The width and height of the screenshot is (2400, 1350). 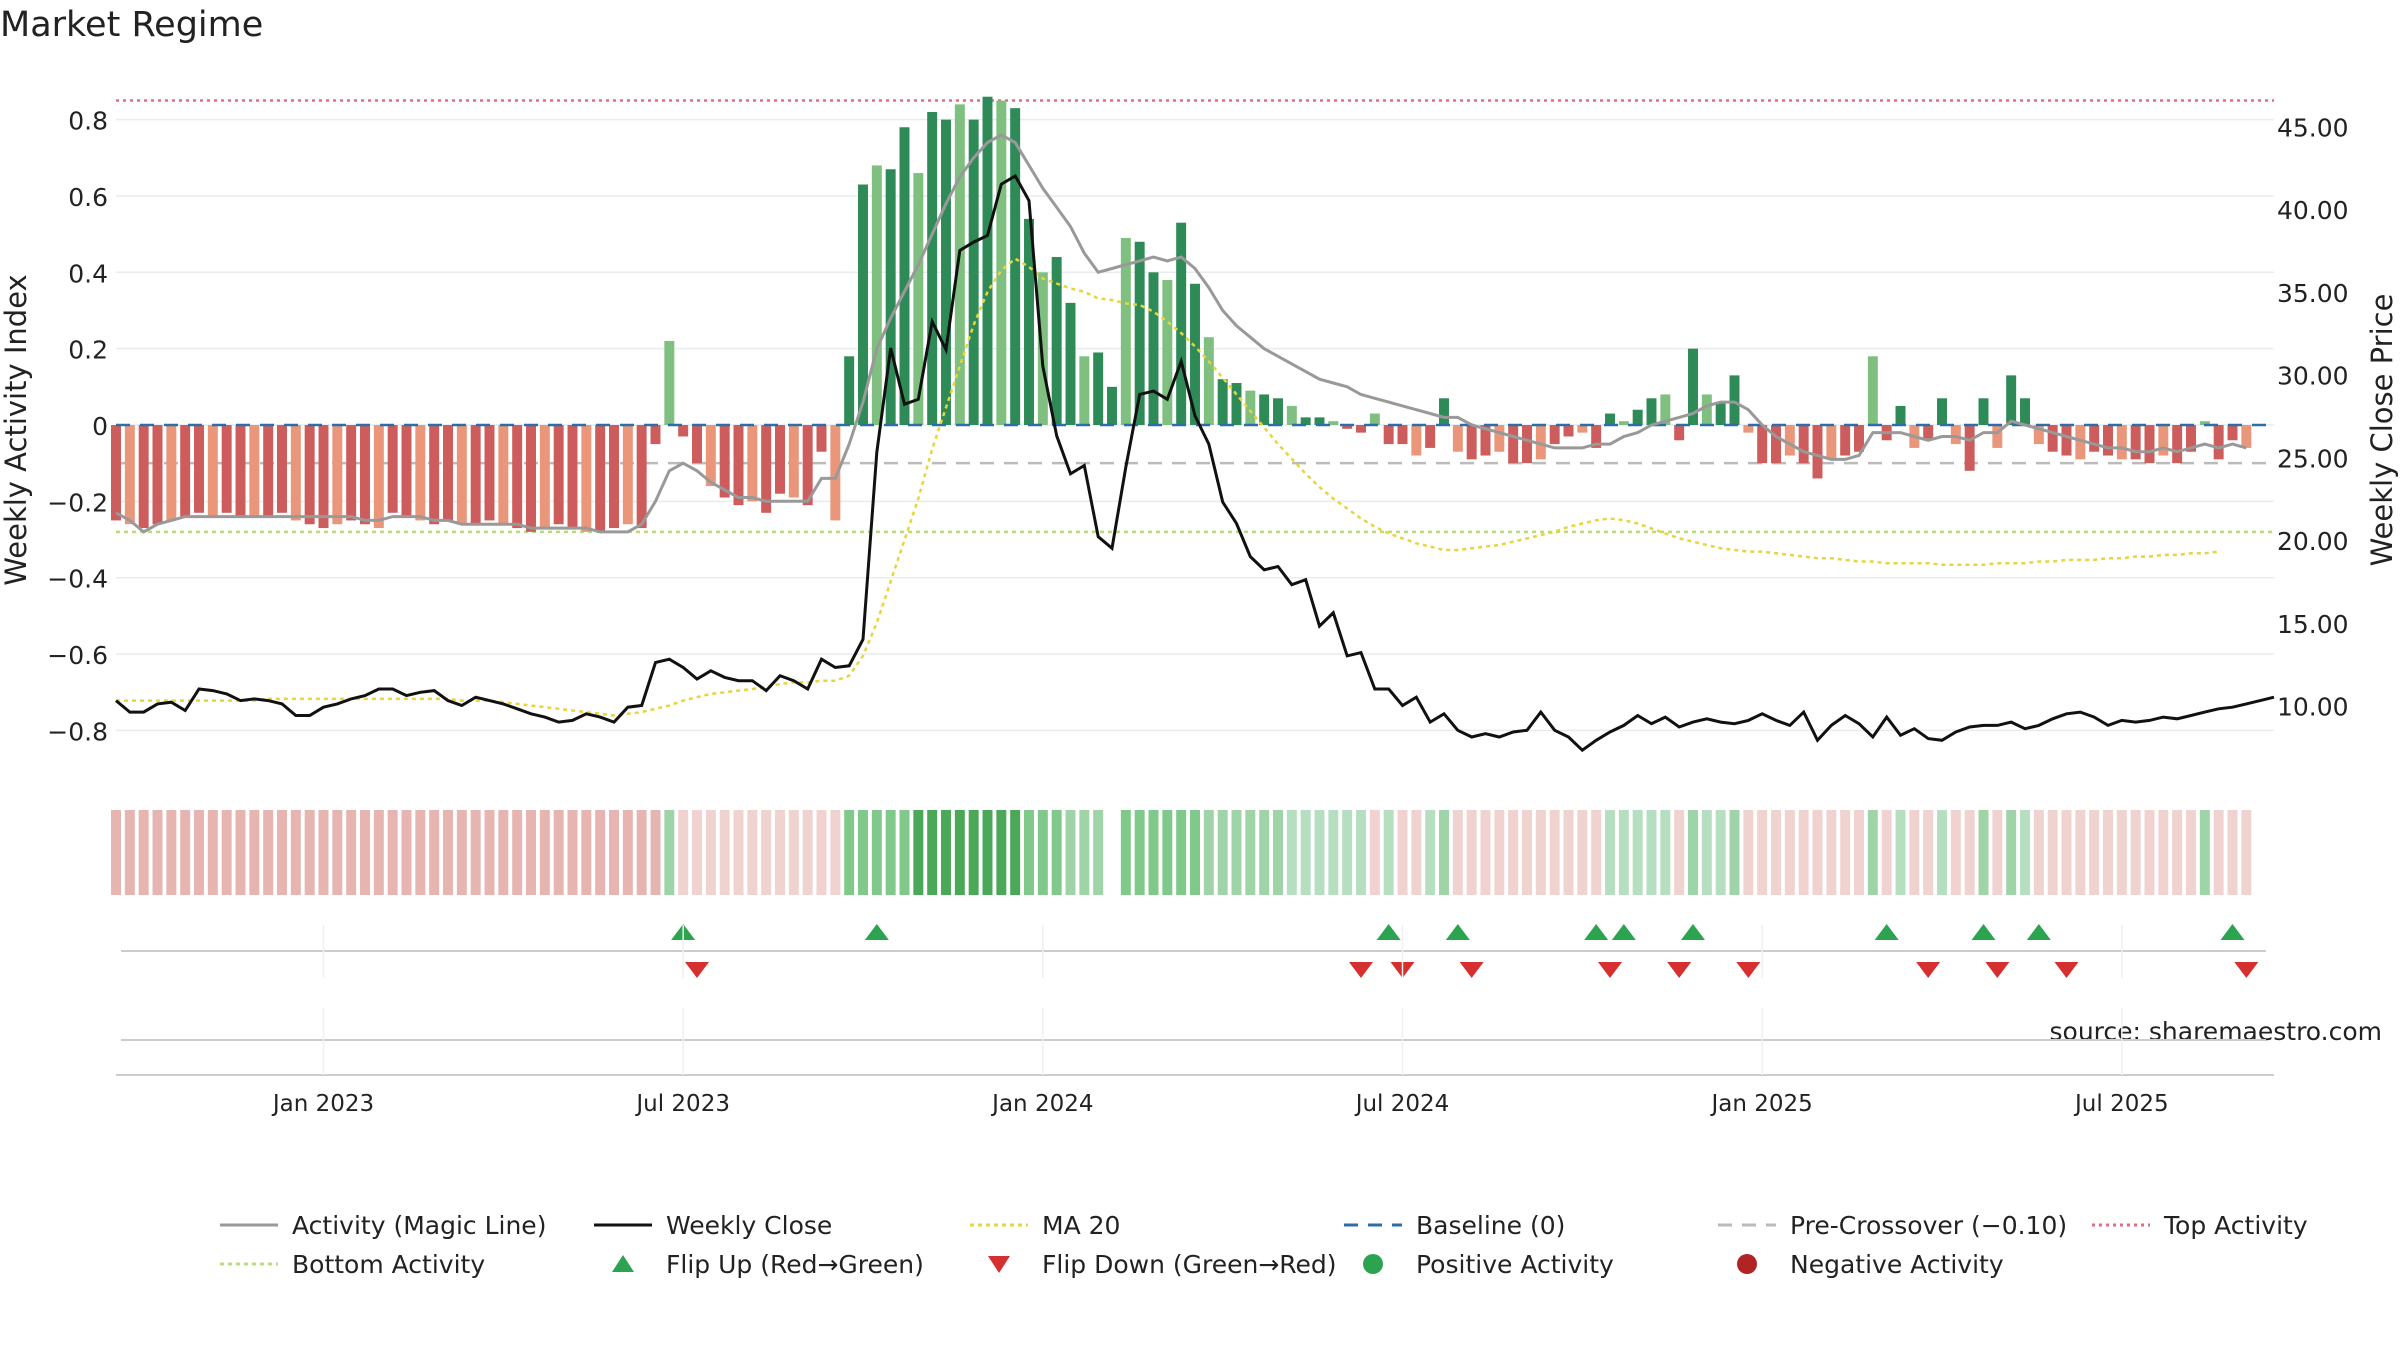 I want to click on x-tick-label: Jul 2023, so click(x=682, y=1104).